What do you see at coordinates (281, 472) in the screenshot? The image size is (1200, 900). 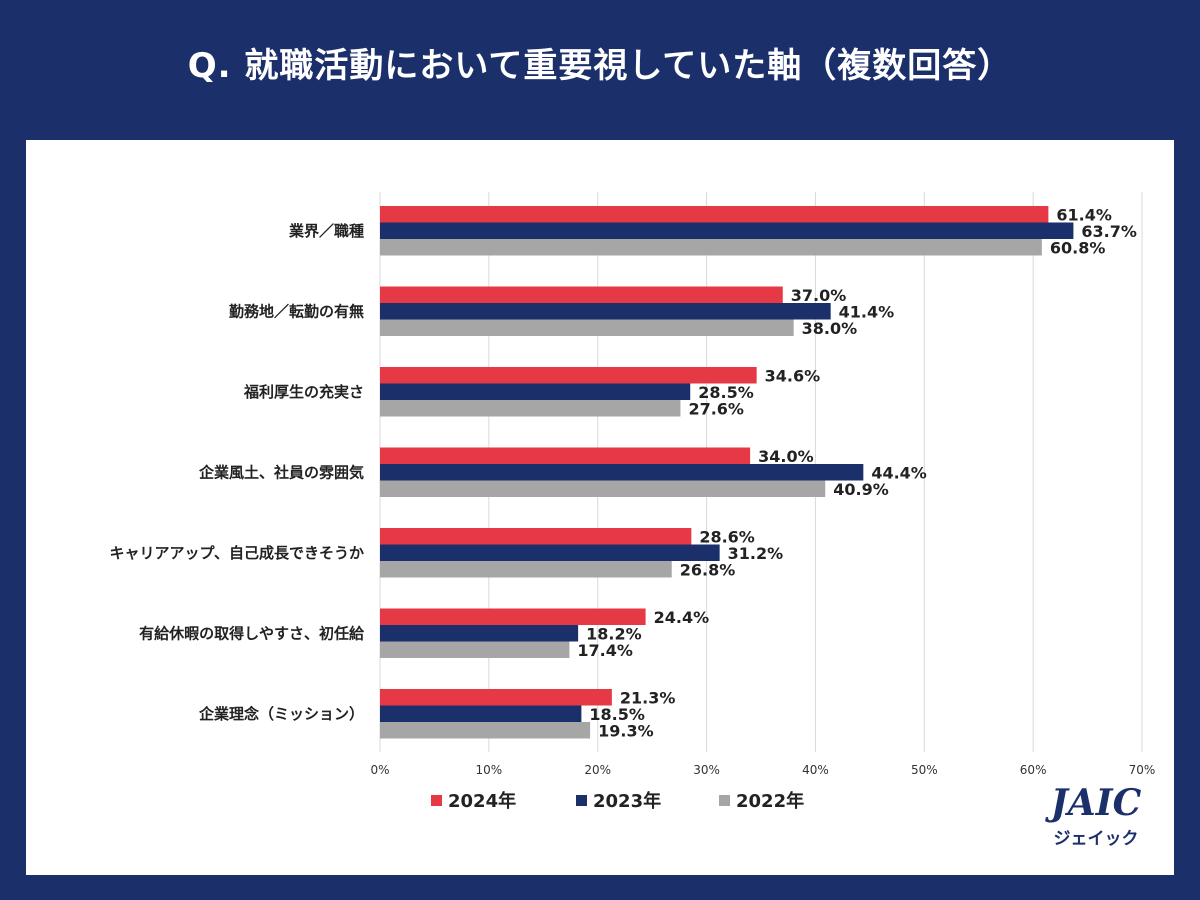 I see `category-label: 企業風土、社員の雰囲気` at bounding box center [281, 472].